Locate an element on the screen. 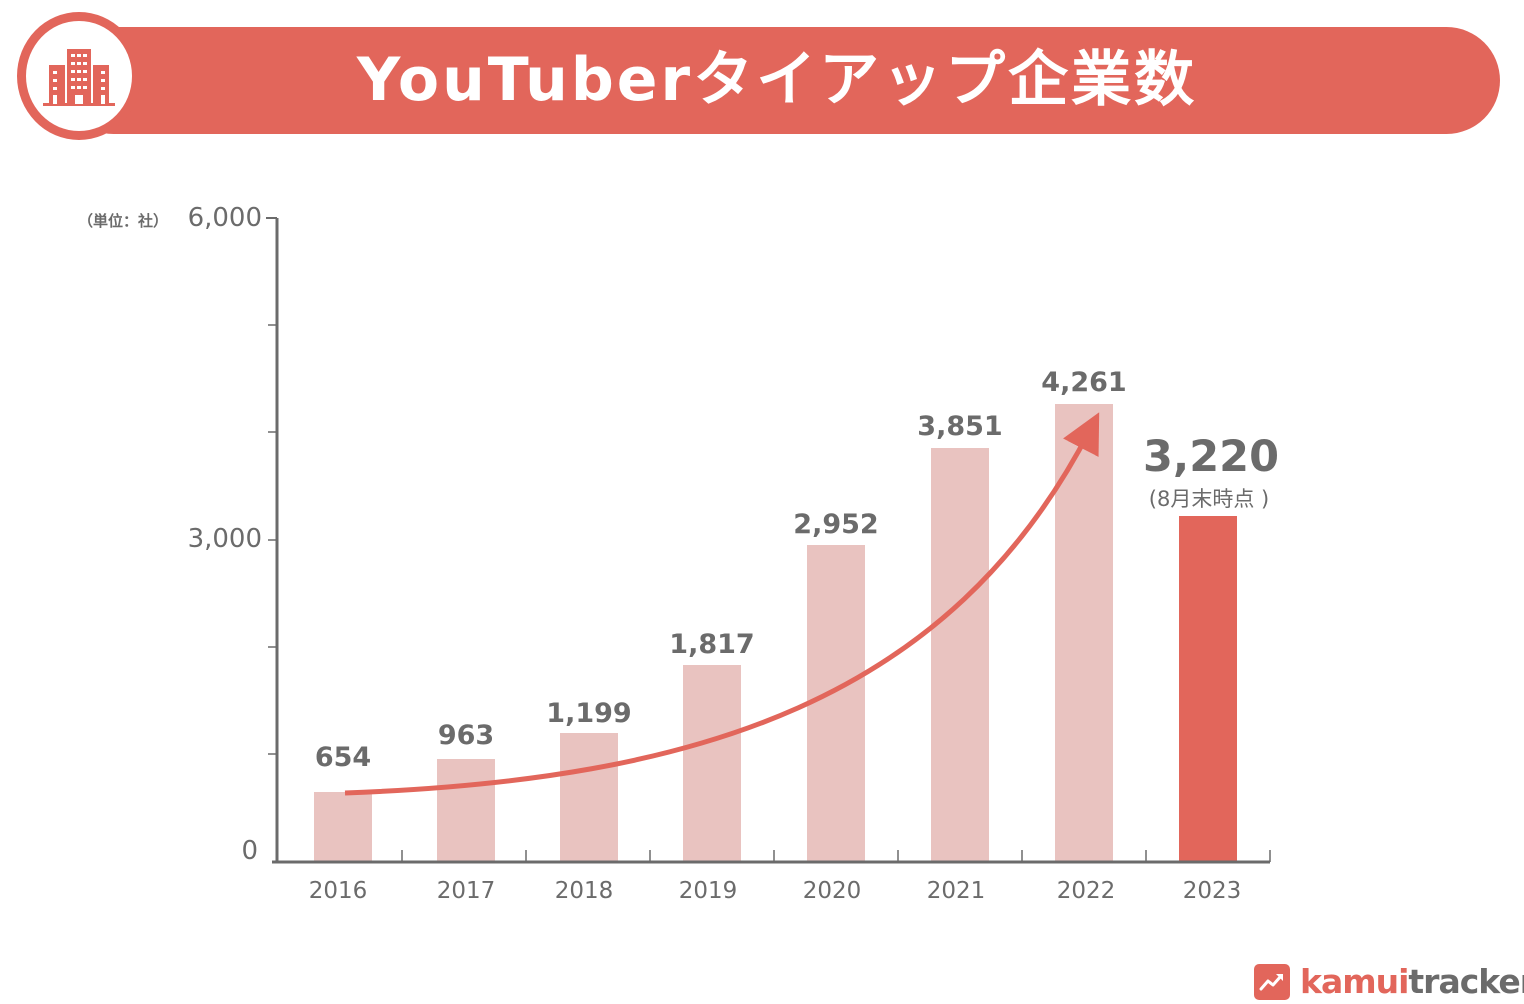  y-tick-3000: 3,000 is located at coordinates (224, 539).